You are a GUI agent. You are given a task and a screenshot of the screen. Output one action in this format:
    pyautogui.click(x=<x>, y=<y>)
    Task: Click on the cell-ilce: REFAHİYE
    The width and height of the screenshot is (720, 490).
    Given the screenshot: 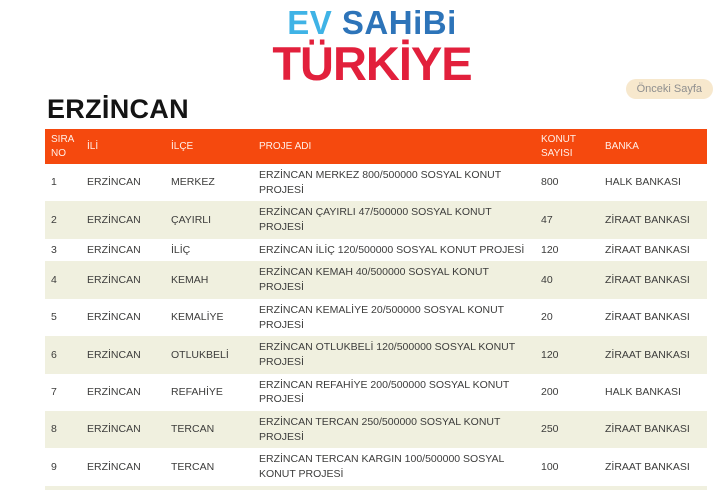 What is the action you would take?
    pyautogui.click(x=197, y=391)
    